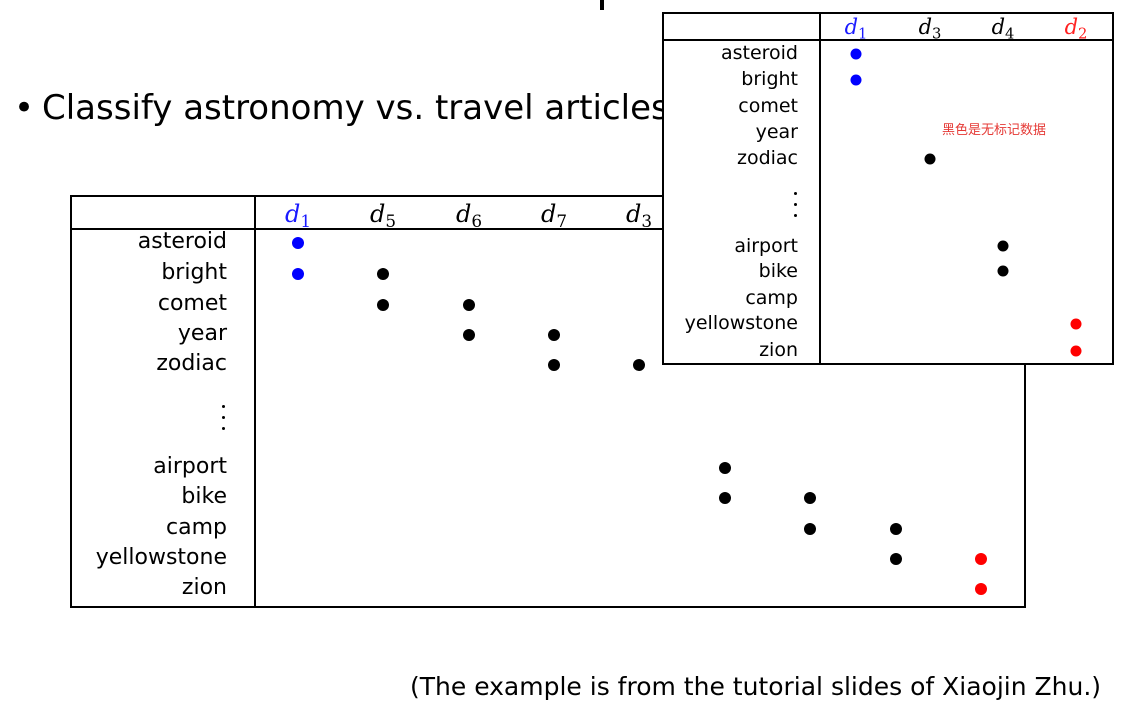 The image size is (1130, 712). Describe the element at coordinates (1076, 29) in the screenshot. I see `inset-column-header-d2: d2` at that location.